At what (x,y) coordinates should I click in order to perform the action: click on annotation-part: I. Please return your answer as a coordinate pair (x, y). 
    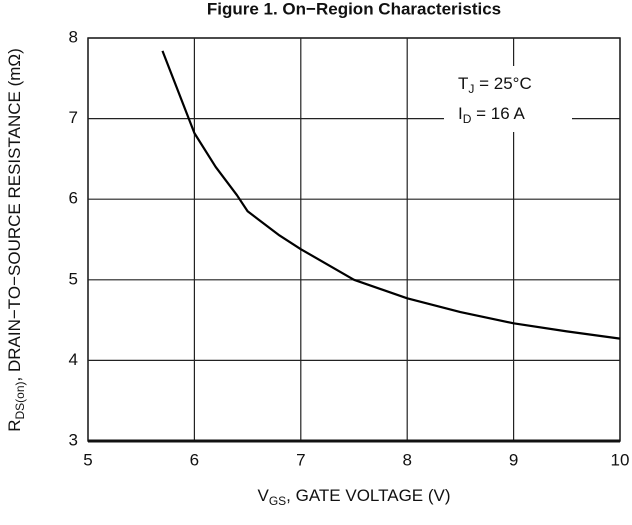
    Looking at the image, I should click on (460, 113).